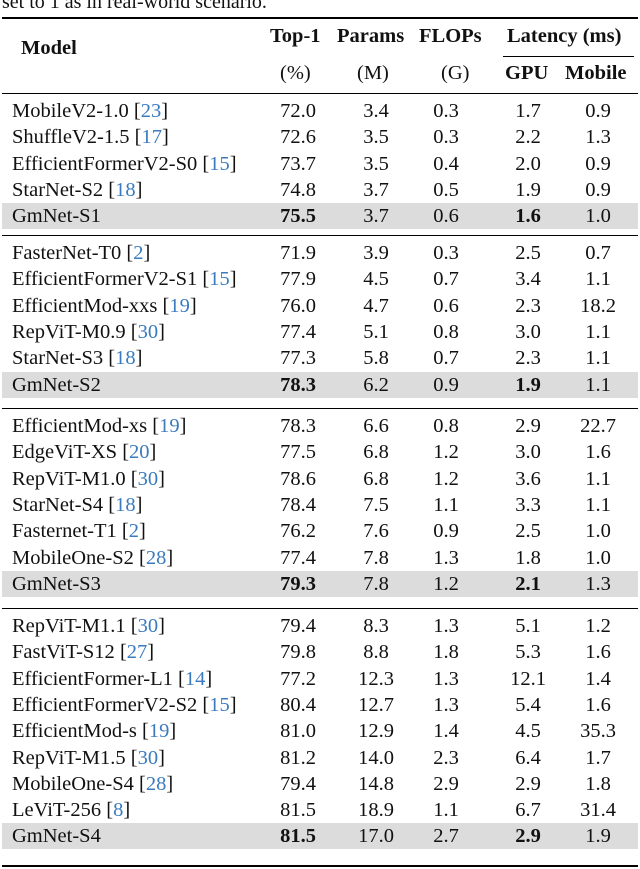 The width and height of the screenshot is (640, 869). Describe the element at coordinates (320, 583) in the screenshot. I see `table-row: GmNet-S3 79.3 7.8 1.2 2.1 1.3` at that location.